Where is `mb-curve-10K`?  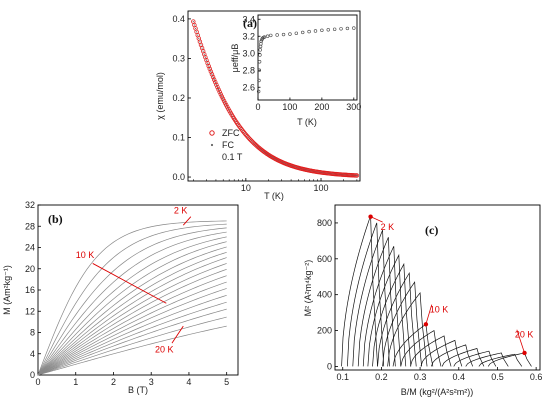 mb-curve-10K is located at coordinates (132, 316).